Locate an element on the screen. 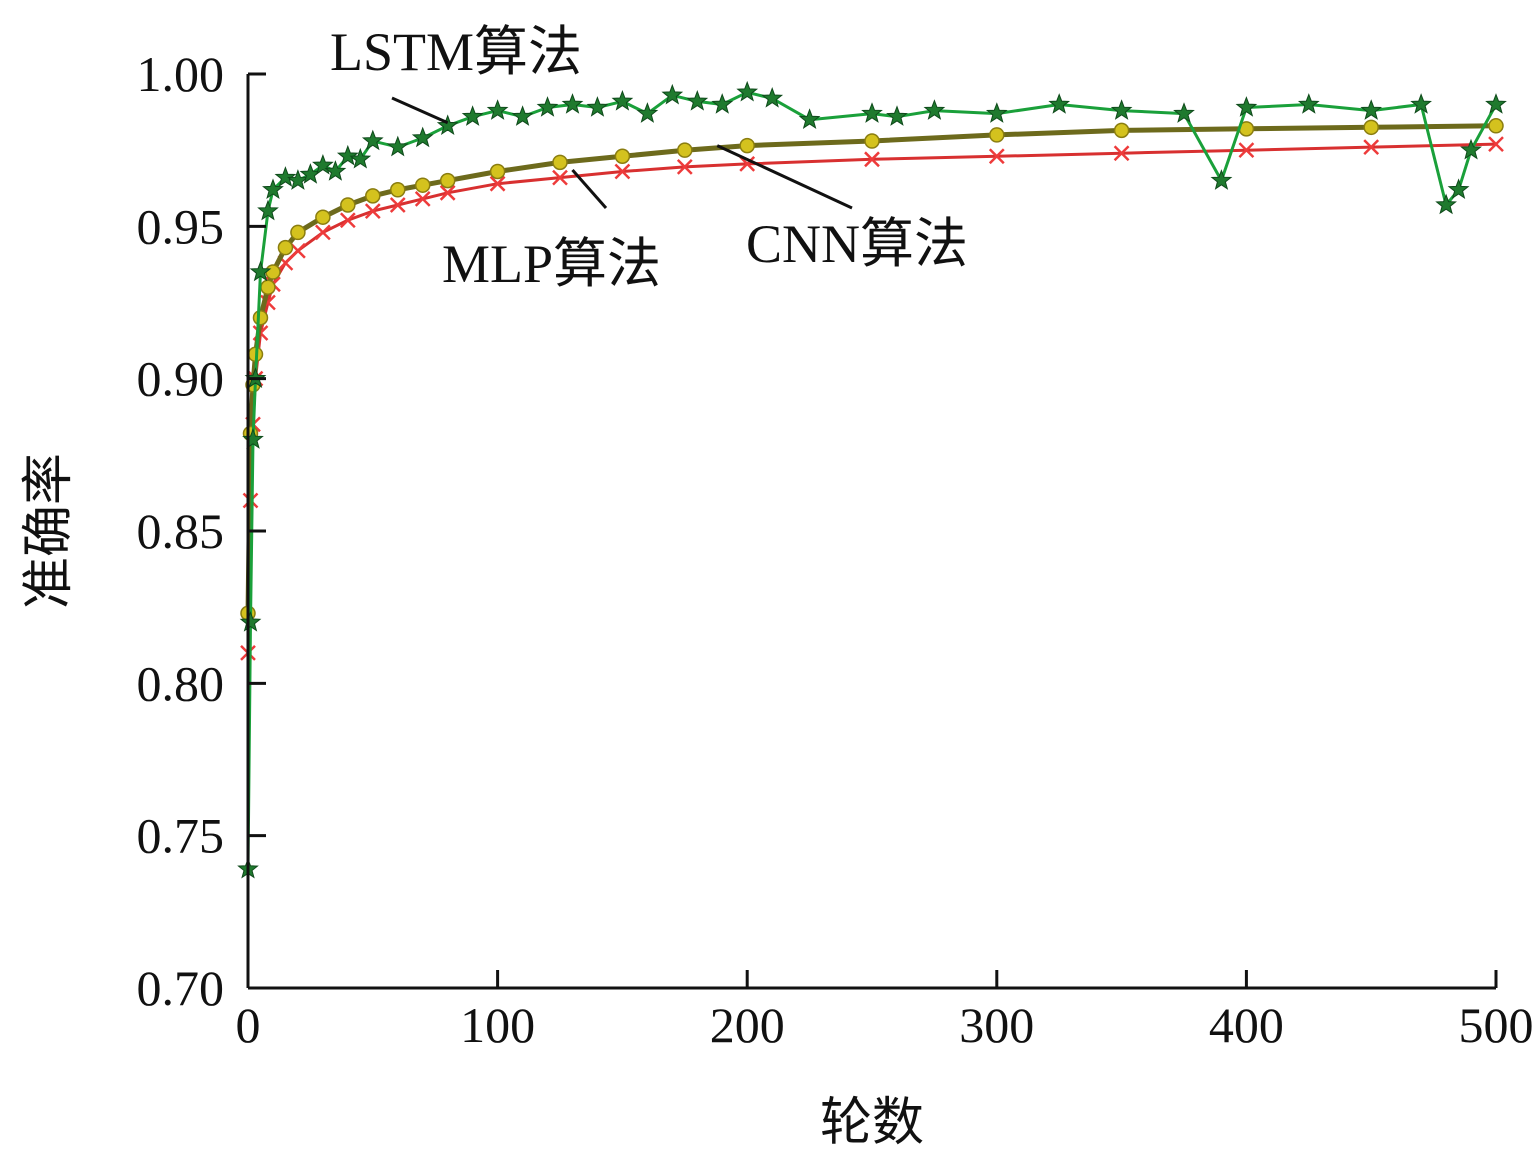 The height and width of the screenshot is (1155, 1536). x-tick-label: 500 is located at coordinates (1496, 1025).